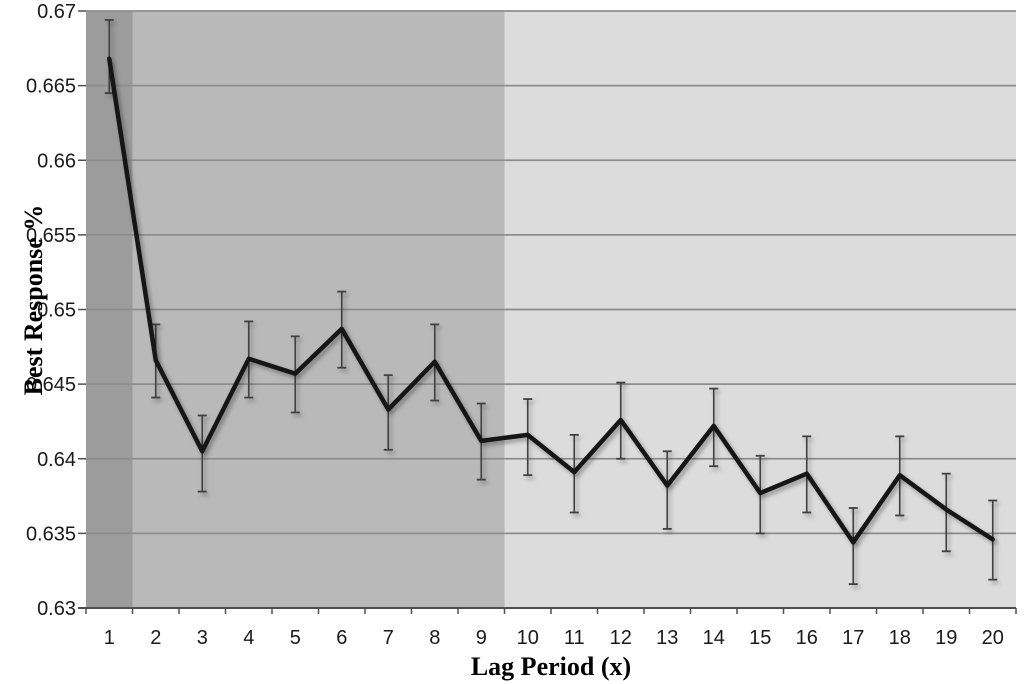 This screenshot has width=1024, height=684. What do you see at coordinates (295, 638) in the screenshot?
I see `x-tick-label: 5` at bounding box center [295, 638].